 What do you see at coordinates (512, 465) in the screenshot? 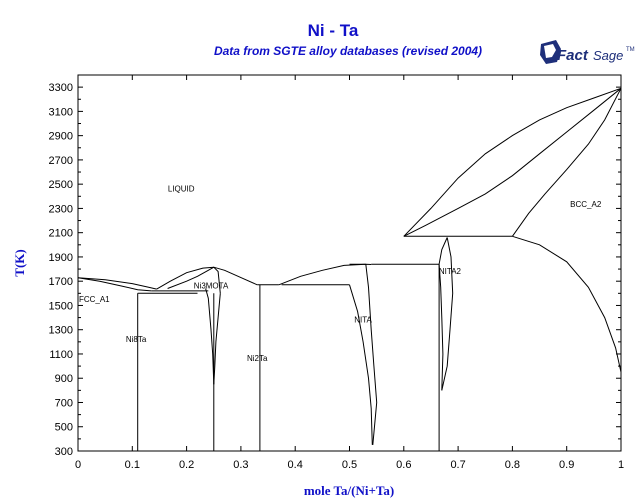
I see `x-tick-label: 0.8` at bounding box center [512, 465].